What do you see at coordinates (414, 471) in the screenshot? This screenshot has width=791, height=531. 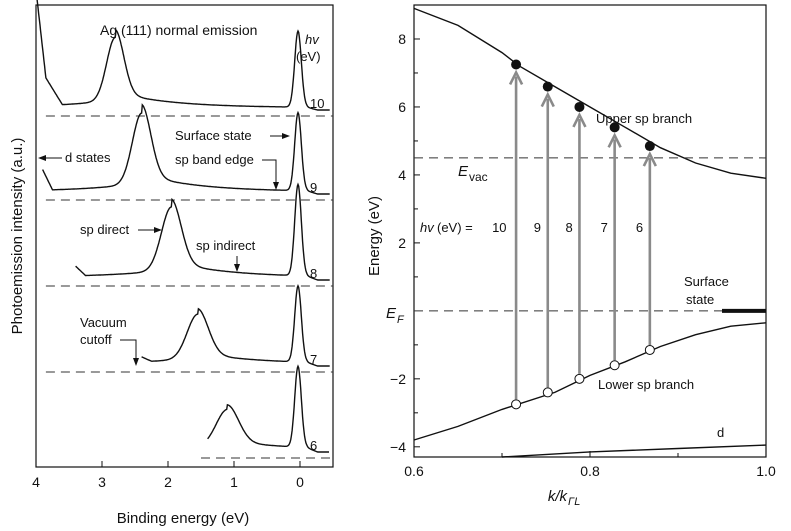 I see `right-x-tick-label: 0.6` at bounding box center [414, 471].